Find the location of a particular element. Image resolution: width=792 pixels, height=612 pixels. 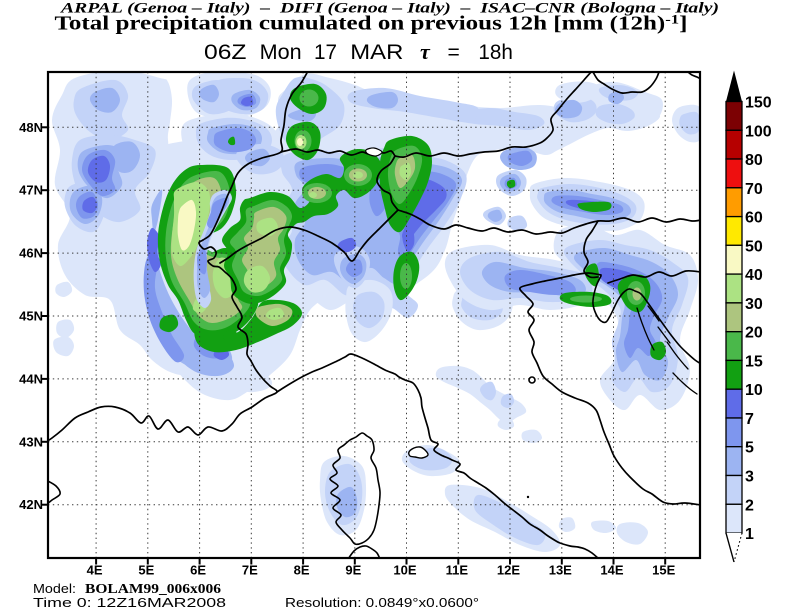

svg-text: 50 is located at coordinates (754, 246).